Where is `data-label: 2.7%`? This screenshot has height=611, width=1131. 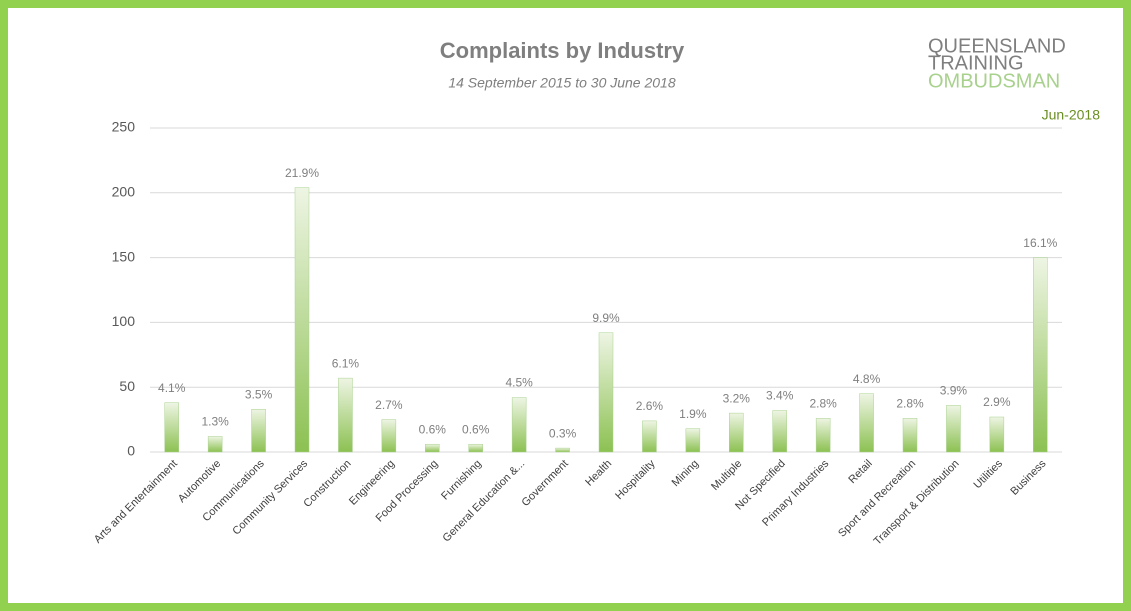 data-label: 2.7% is located at coordinates (389, 405).